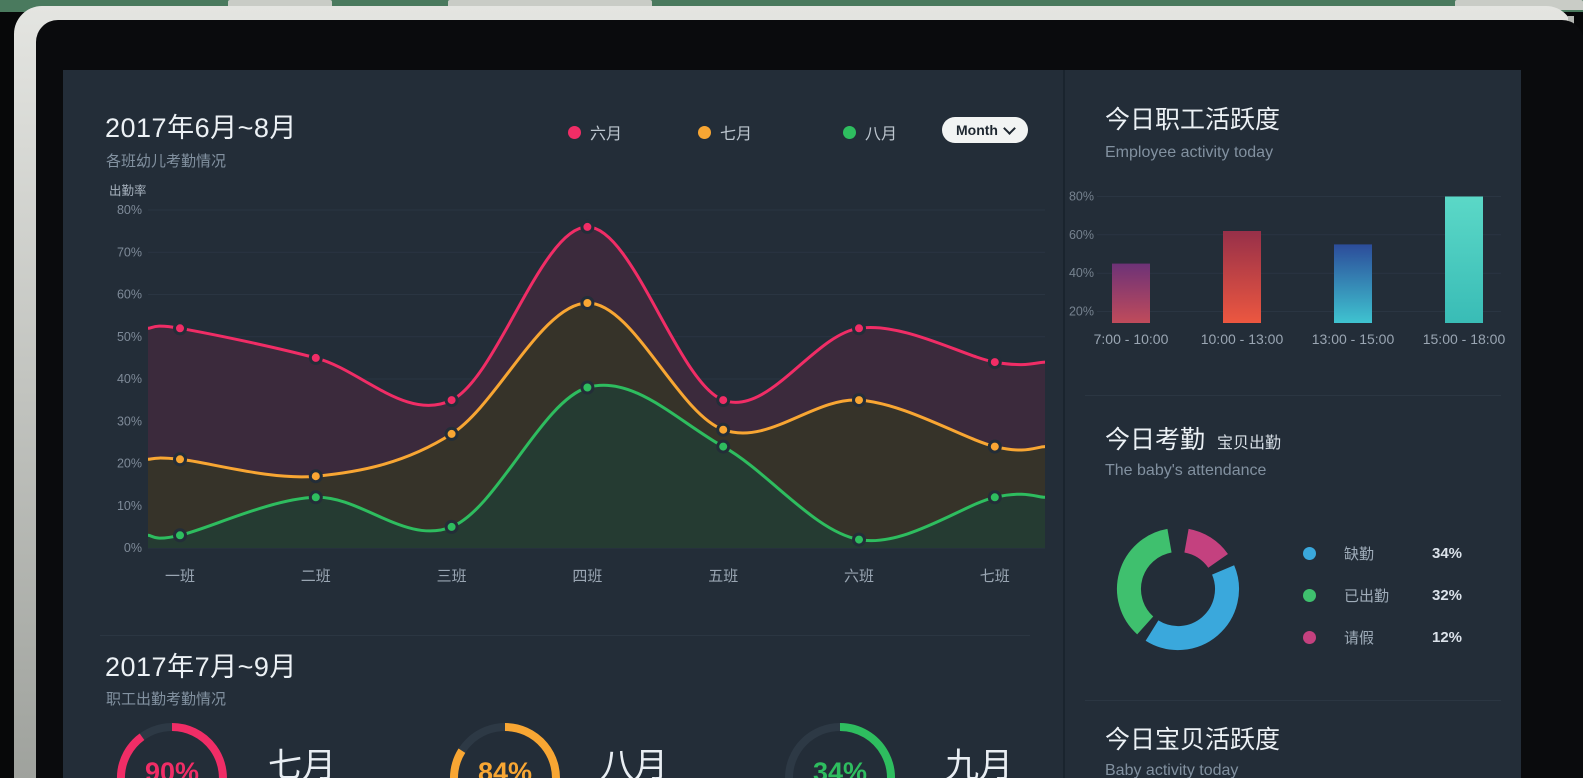 The height and width of the screenshot is (778, 1583). I want to click on baby-activity-title: 今日宝贝活跃度, so click(1193, 740).